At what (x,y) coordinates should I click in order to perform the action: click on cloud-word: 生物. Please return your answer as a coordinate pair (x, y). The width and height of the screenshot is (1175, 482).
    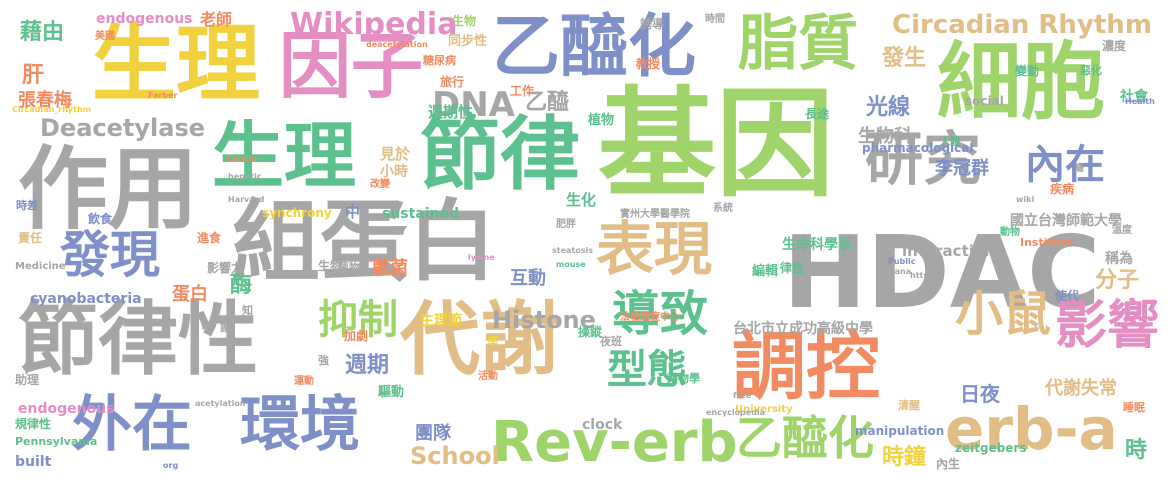
    Looking at the image, I should click on (330, 266).